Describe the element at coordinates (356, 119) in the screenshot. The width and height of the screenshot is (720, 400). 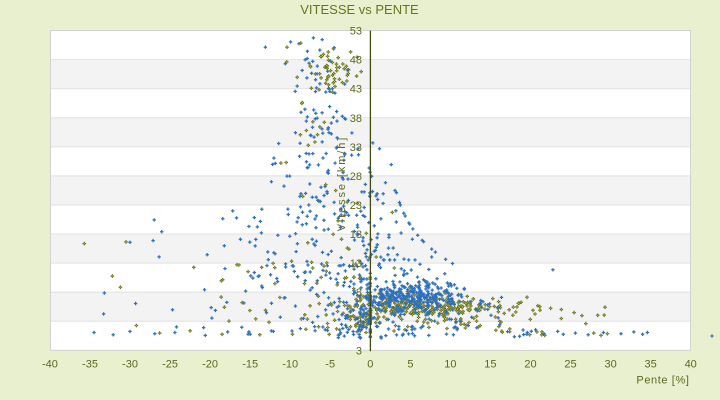
I see `svg-text: 38` at that location.